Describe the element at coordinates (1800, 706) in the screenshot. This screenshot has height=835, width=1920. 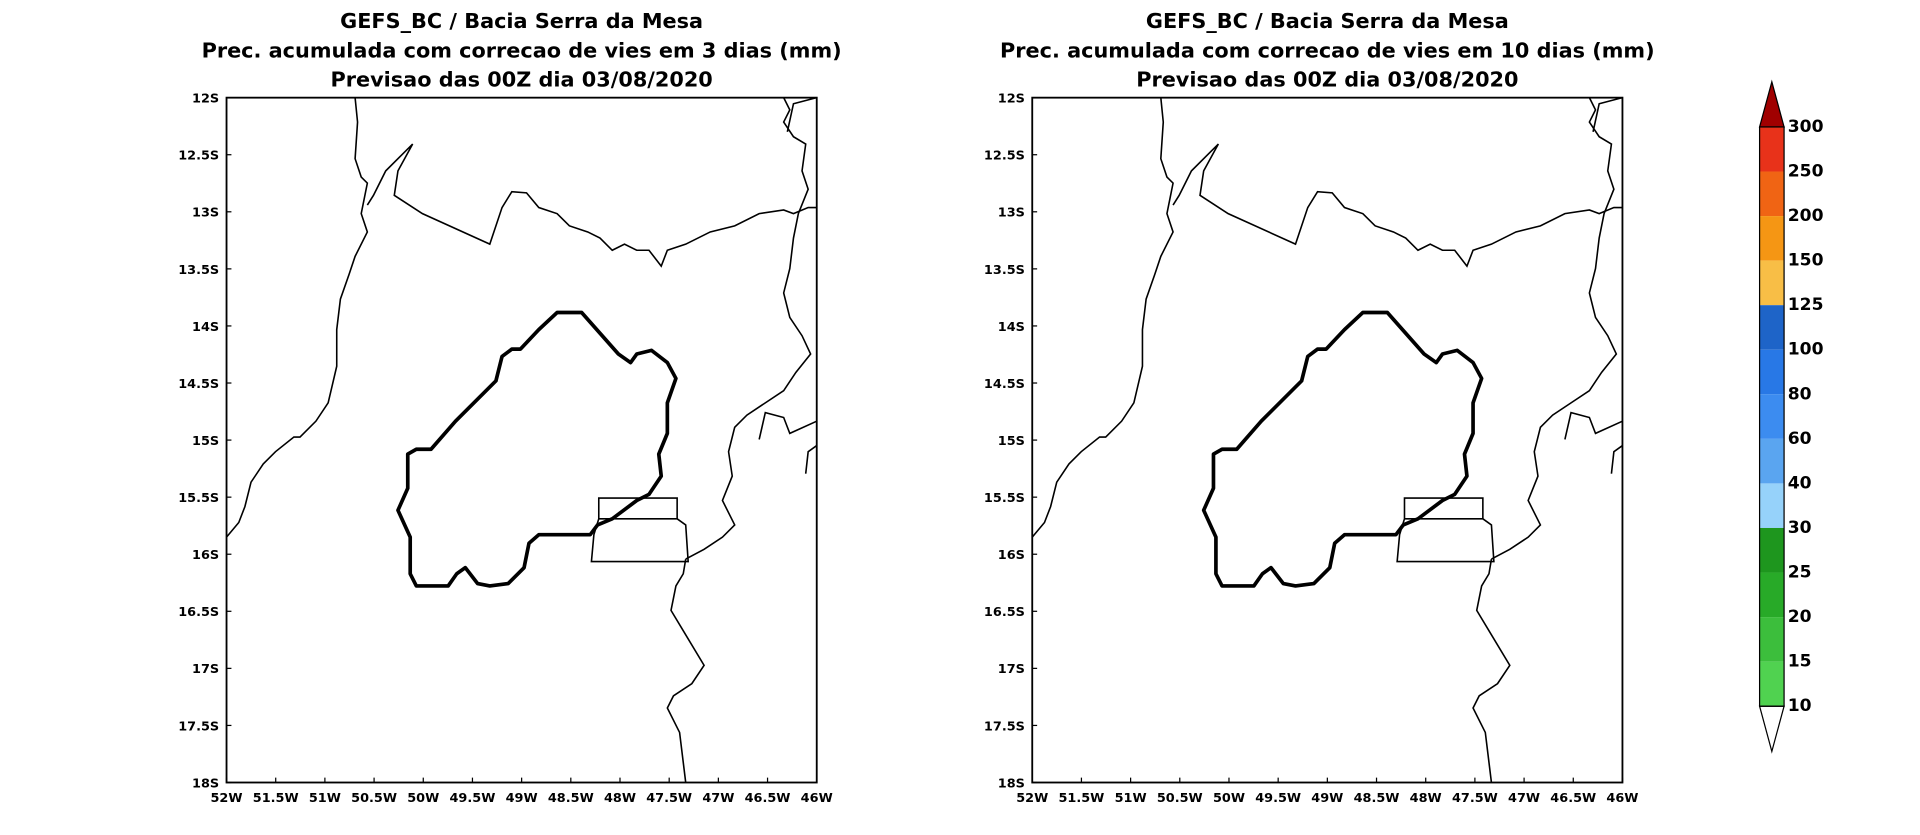
I see `colorbar-label: 10` at that location.